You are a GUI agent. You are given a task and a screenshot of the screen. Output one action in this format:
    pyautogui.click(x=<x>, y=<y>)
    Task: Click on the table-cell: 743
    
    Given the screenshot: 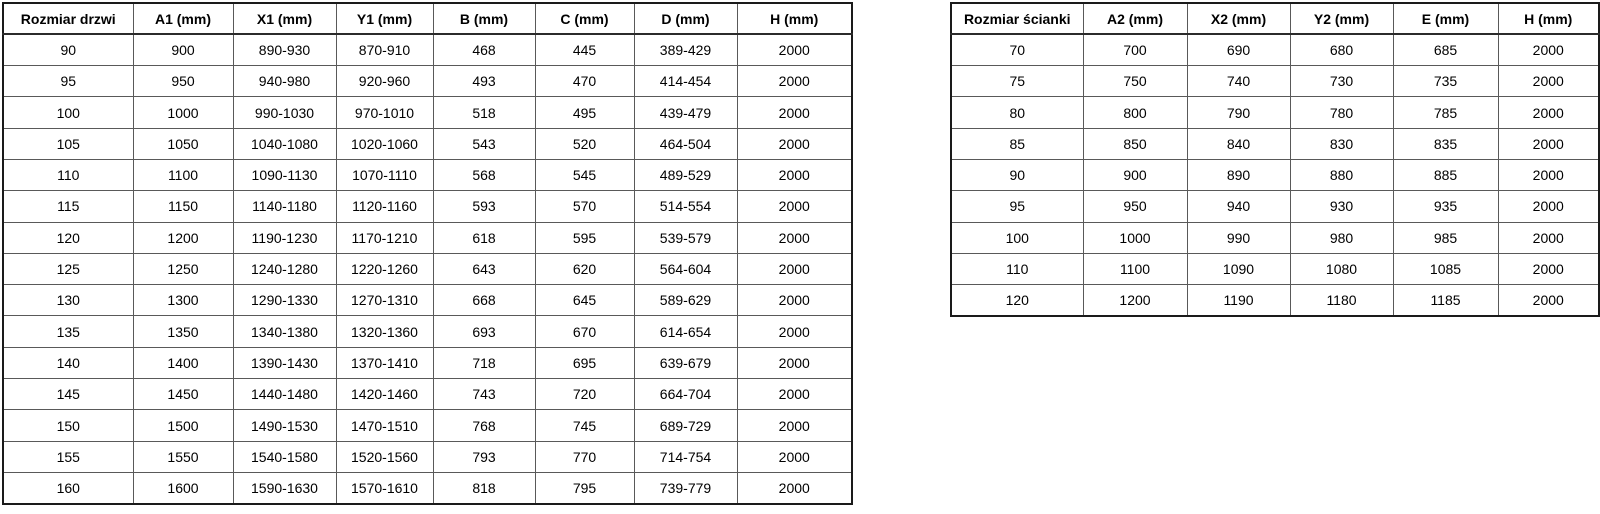 What is the action you would take?
    pyautogui.click(x=484, y=394)
    